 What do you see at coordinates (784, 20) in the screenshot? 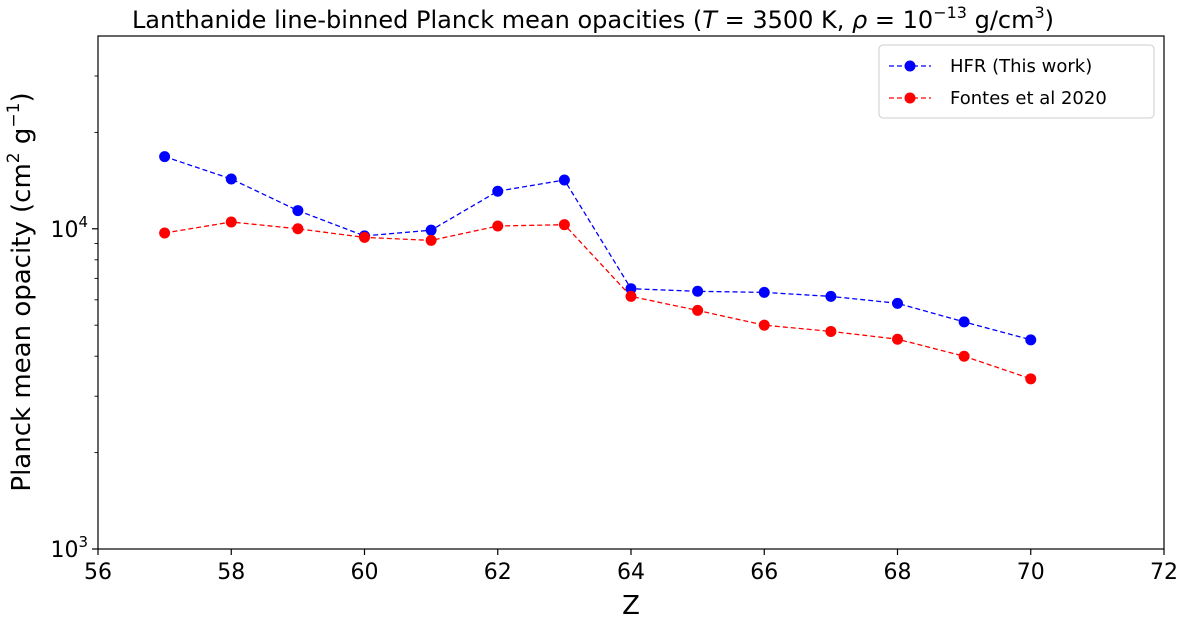
I see `title-t-value: = 3500 K,` at bounding box center [784, 20].